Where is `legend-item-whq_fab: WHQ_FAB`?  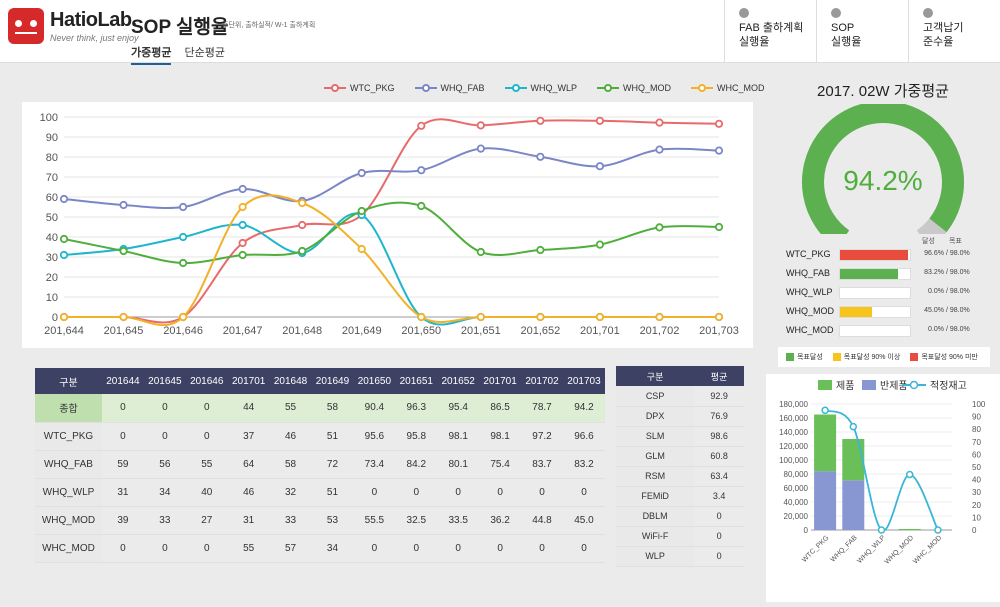
legend-item-whq_fab: WHQ_FAB is located at coordinates (449, 88).